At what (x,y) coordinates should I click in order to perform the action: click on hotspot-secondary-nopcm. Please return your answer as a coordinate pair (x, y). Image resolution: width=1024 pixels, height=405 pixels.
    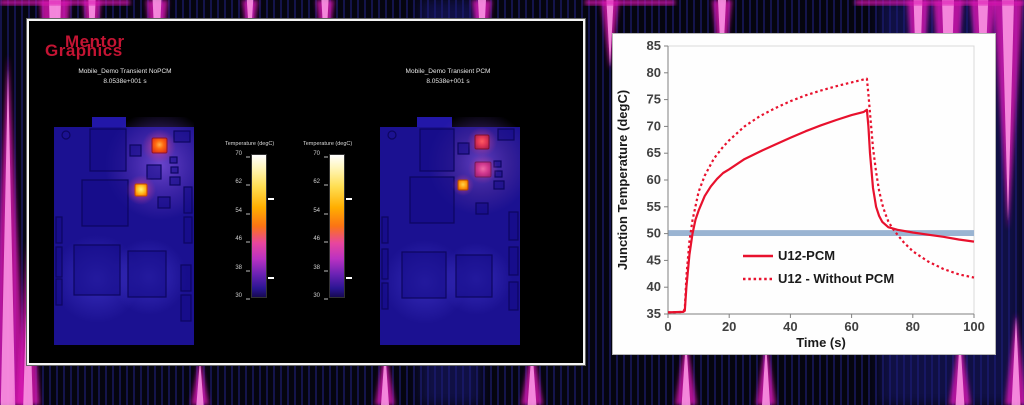
    Looking at the image, I should click on (141, 190).